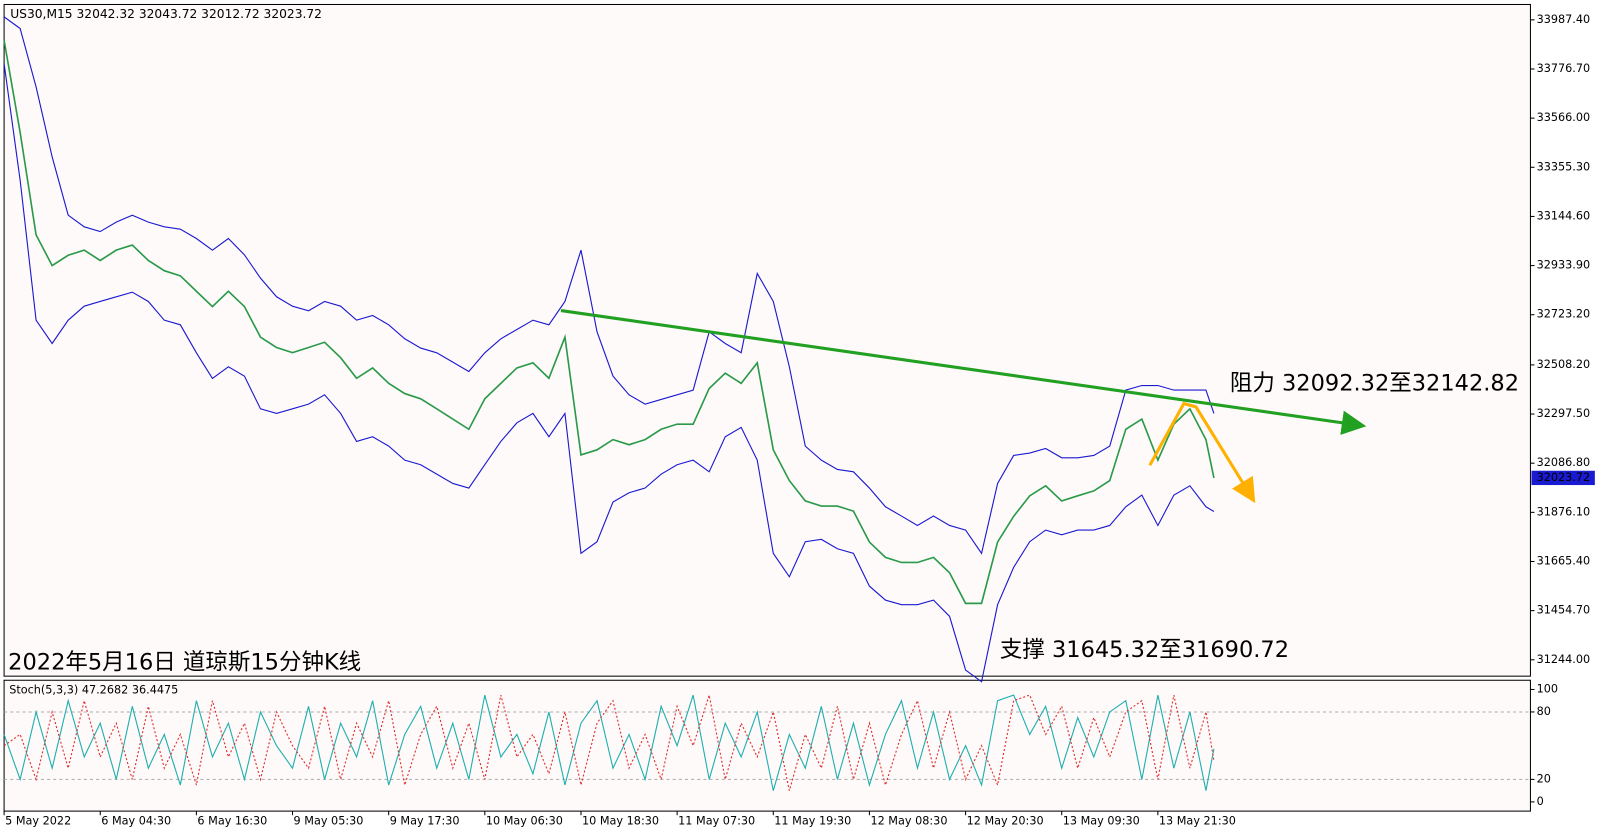  What do you see at coordinates (524, 820) in the screenshot?
I see `x-tick-label: 10 May 06:30` at bounding box center [524, 820].